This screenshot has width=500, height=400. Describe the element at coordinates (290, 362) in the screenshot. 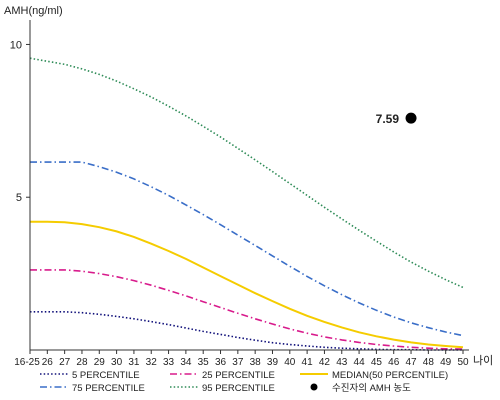

I see `x-tick-label: 40` at that location.